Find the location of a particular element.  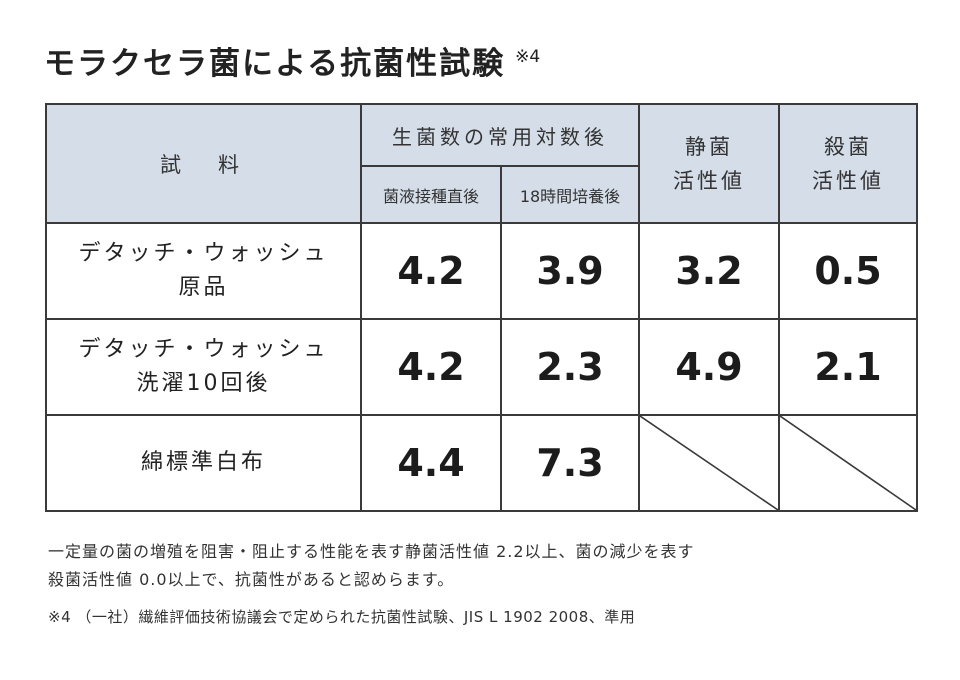

page-title: モラクセラ菌による抗菌性試験 ※4 is located at coordinates (292, 60).